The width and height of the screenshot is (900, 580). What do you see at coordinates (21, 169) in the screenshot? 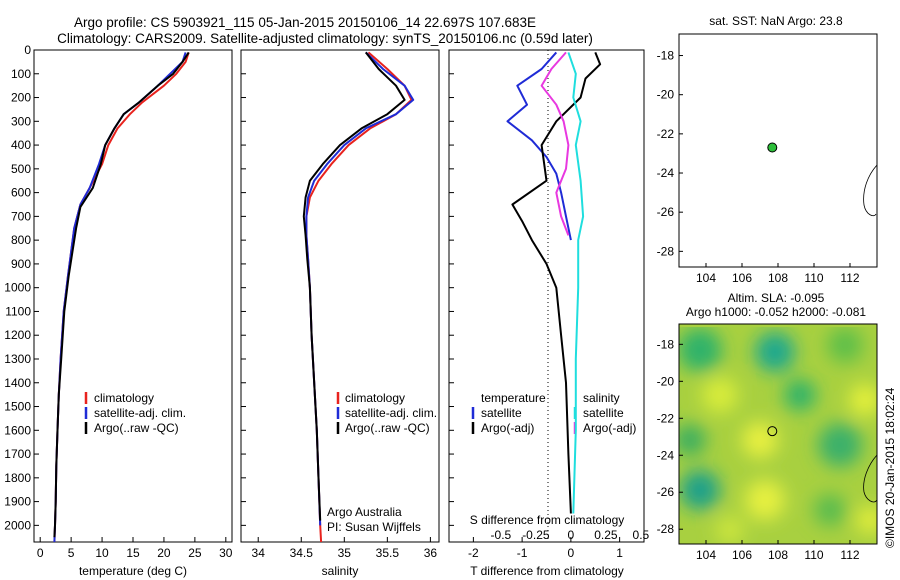
I see `y-tick-label: 500` at bounding box center [21, 169].